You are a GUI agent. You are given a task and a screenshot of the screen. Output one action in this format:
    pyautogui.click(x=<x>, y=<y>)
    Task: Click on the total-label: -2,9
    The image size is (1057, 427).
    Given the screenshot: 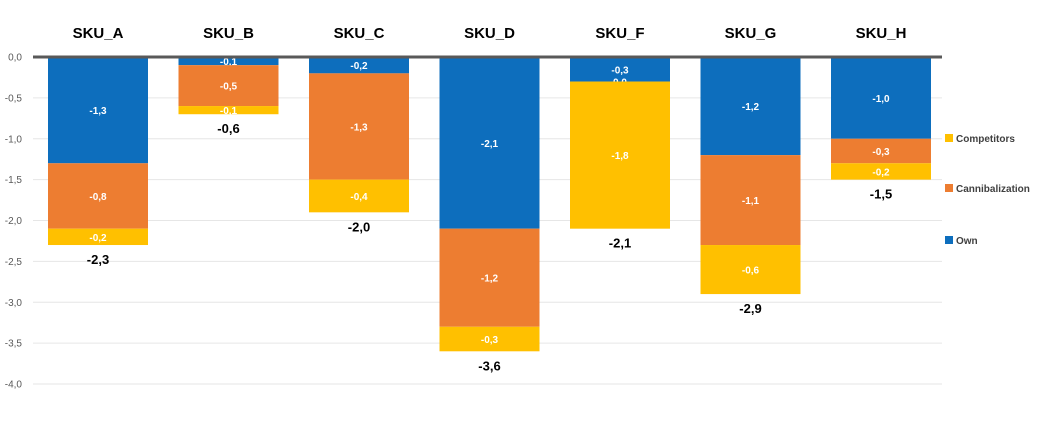 What is the action you would take?
    pyautogui.click(x=750, y=308)
    